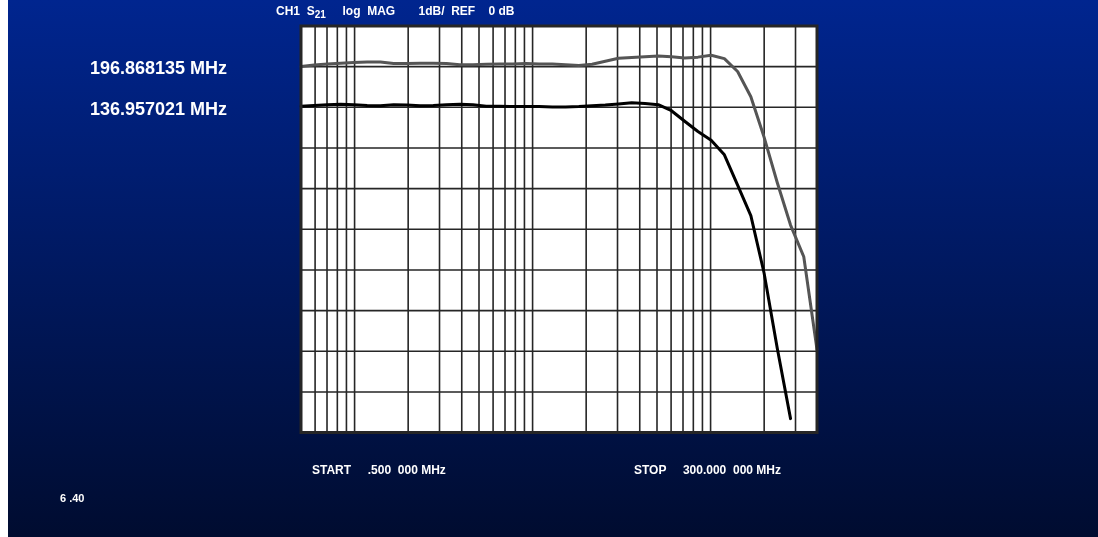 Image resolution: width=1098 pixels, height=537 pixels. Describe the element at coordinates (707, 470) in the screenshot. I see `text: STOP 300.000 000 MHz` at that location.